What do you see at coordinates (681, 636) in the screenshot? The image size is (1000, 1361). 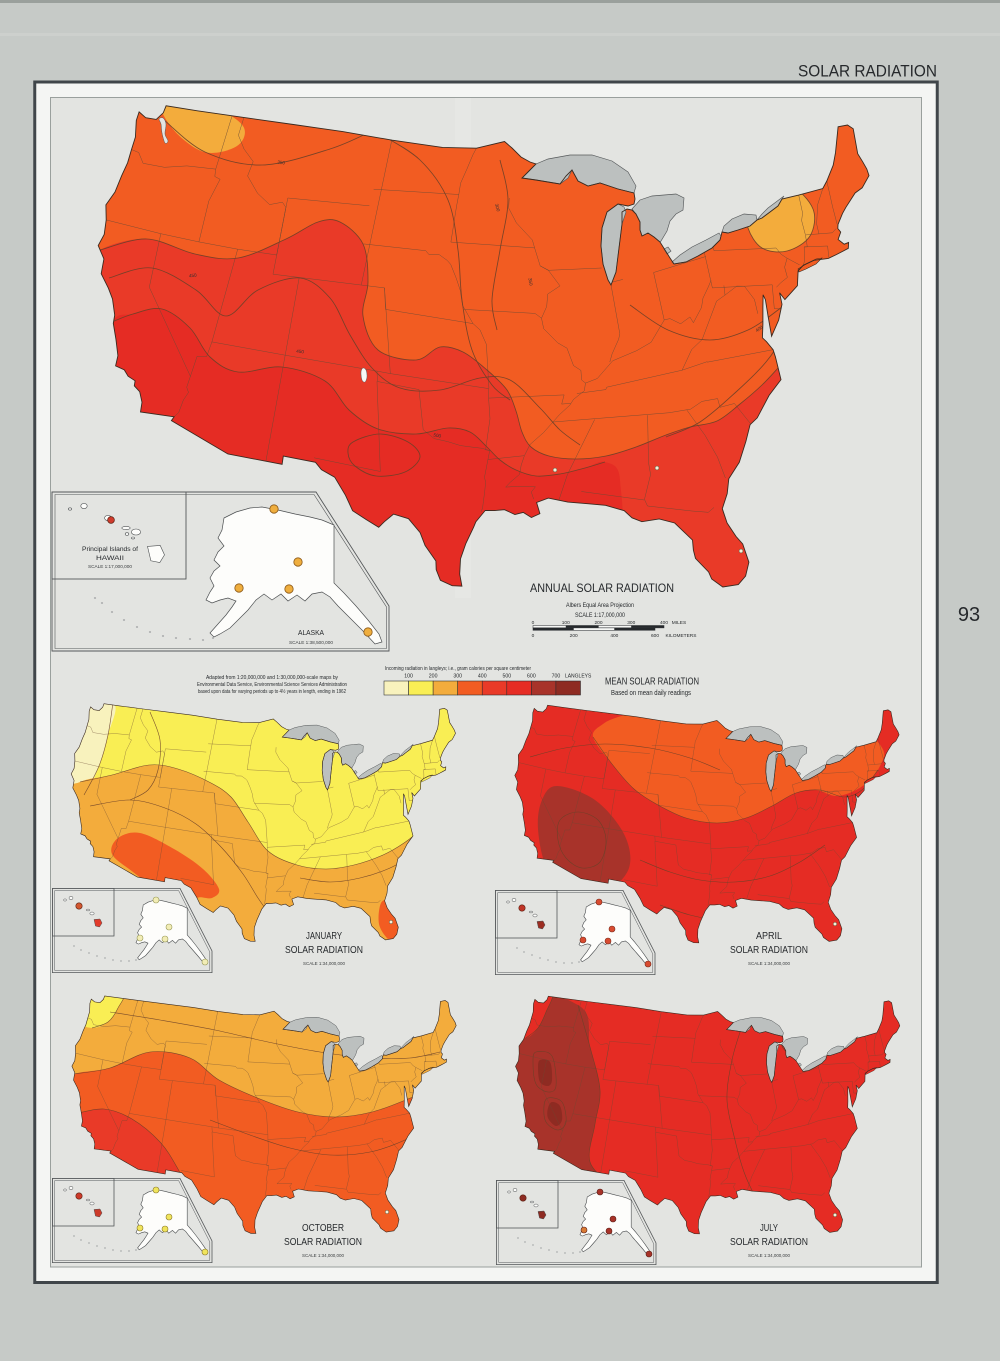 I see `svg-text: KILOMETERS` at bounding box center [681, 636].